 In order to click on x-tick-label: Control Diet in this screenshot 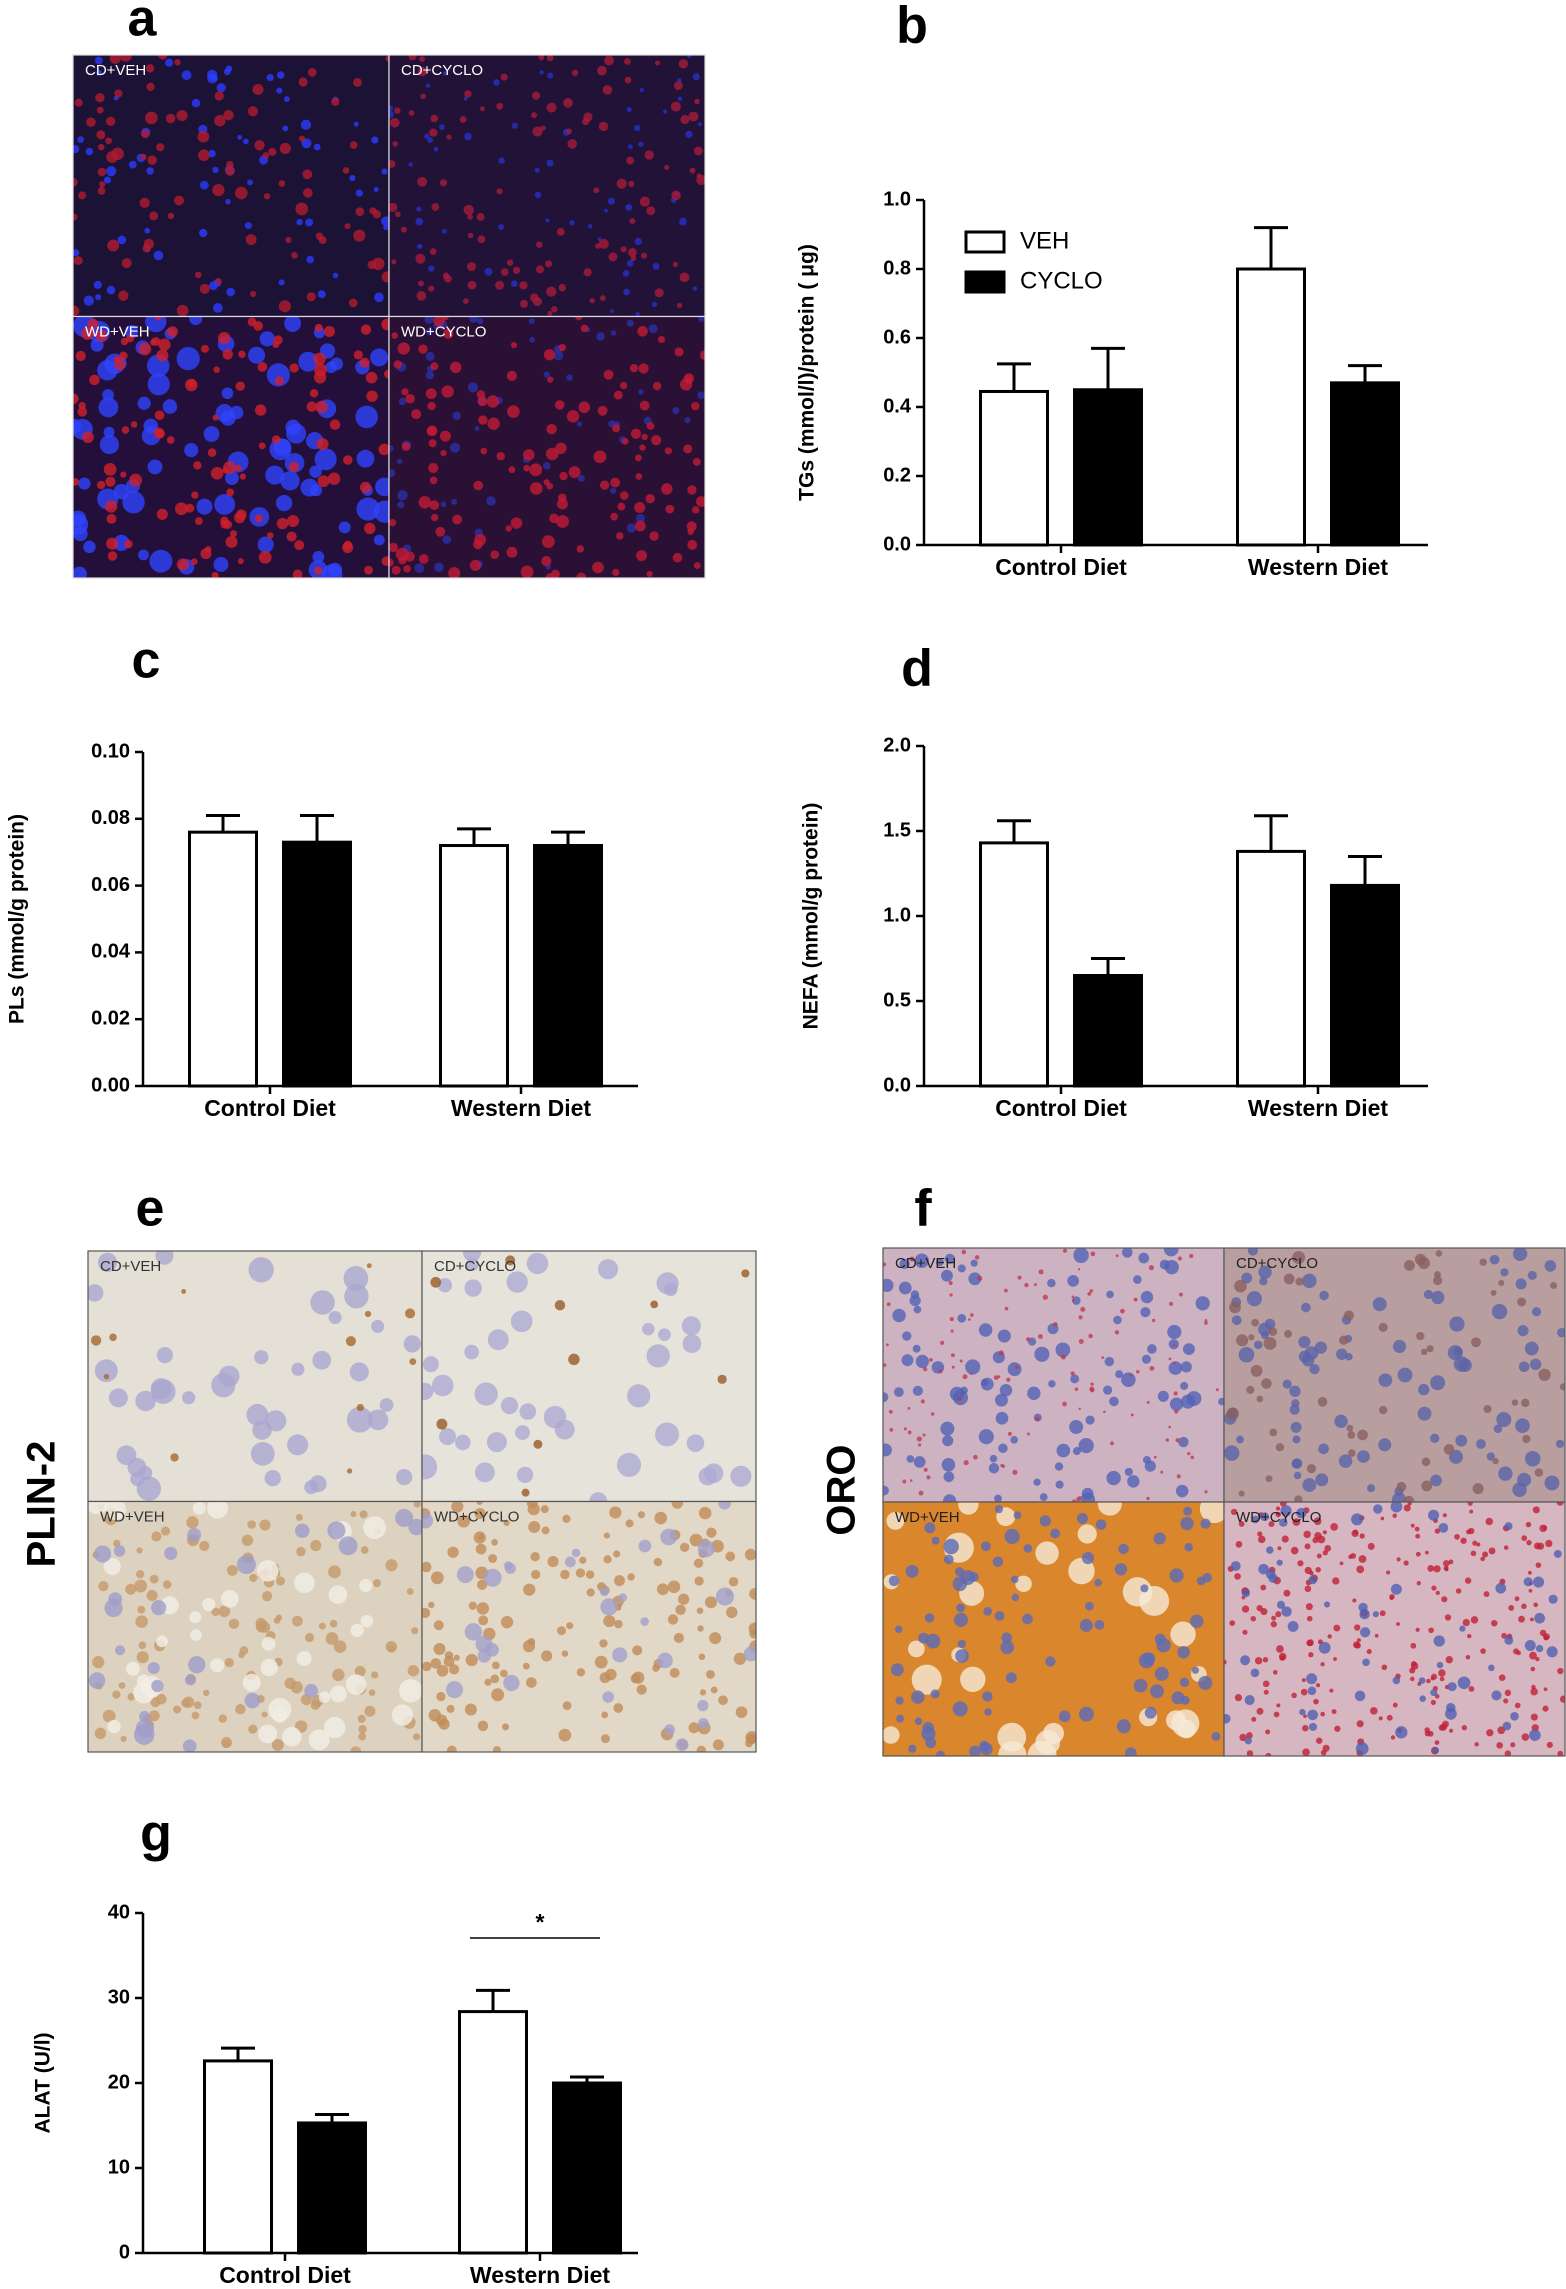, I will do `click(270, 1108)`.